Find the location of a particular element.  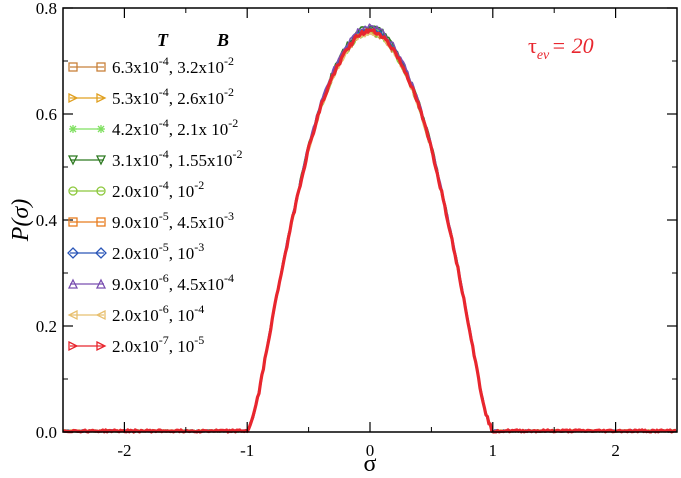

legend-item: 2.0x10-6, 10-4 is located at coordinates (135, 313).